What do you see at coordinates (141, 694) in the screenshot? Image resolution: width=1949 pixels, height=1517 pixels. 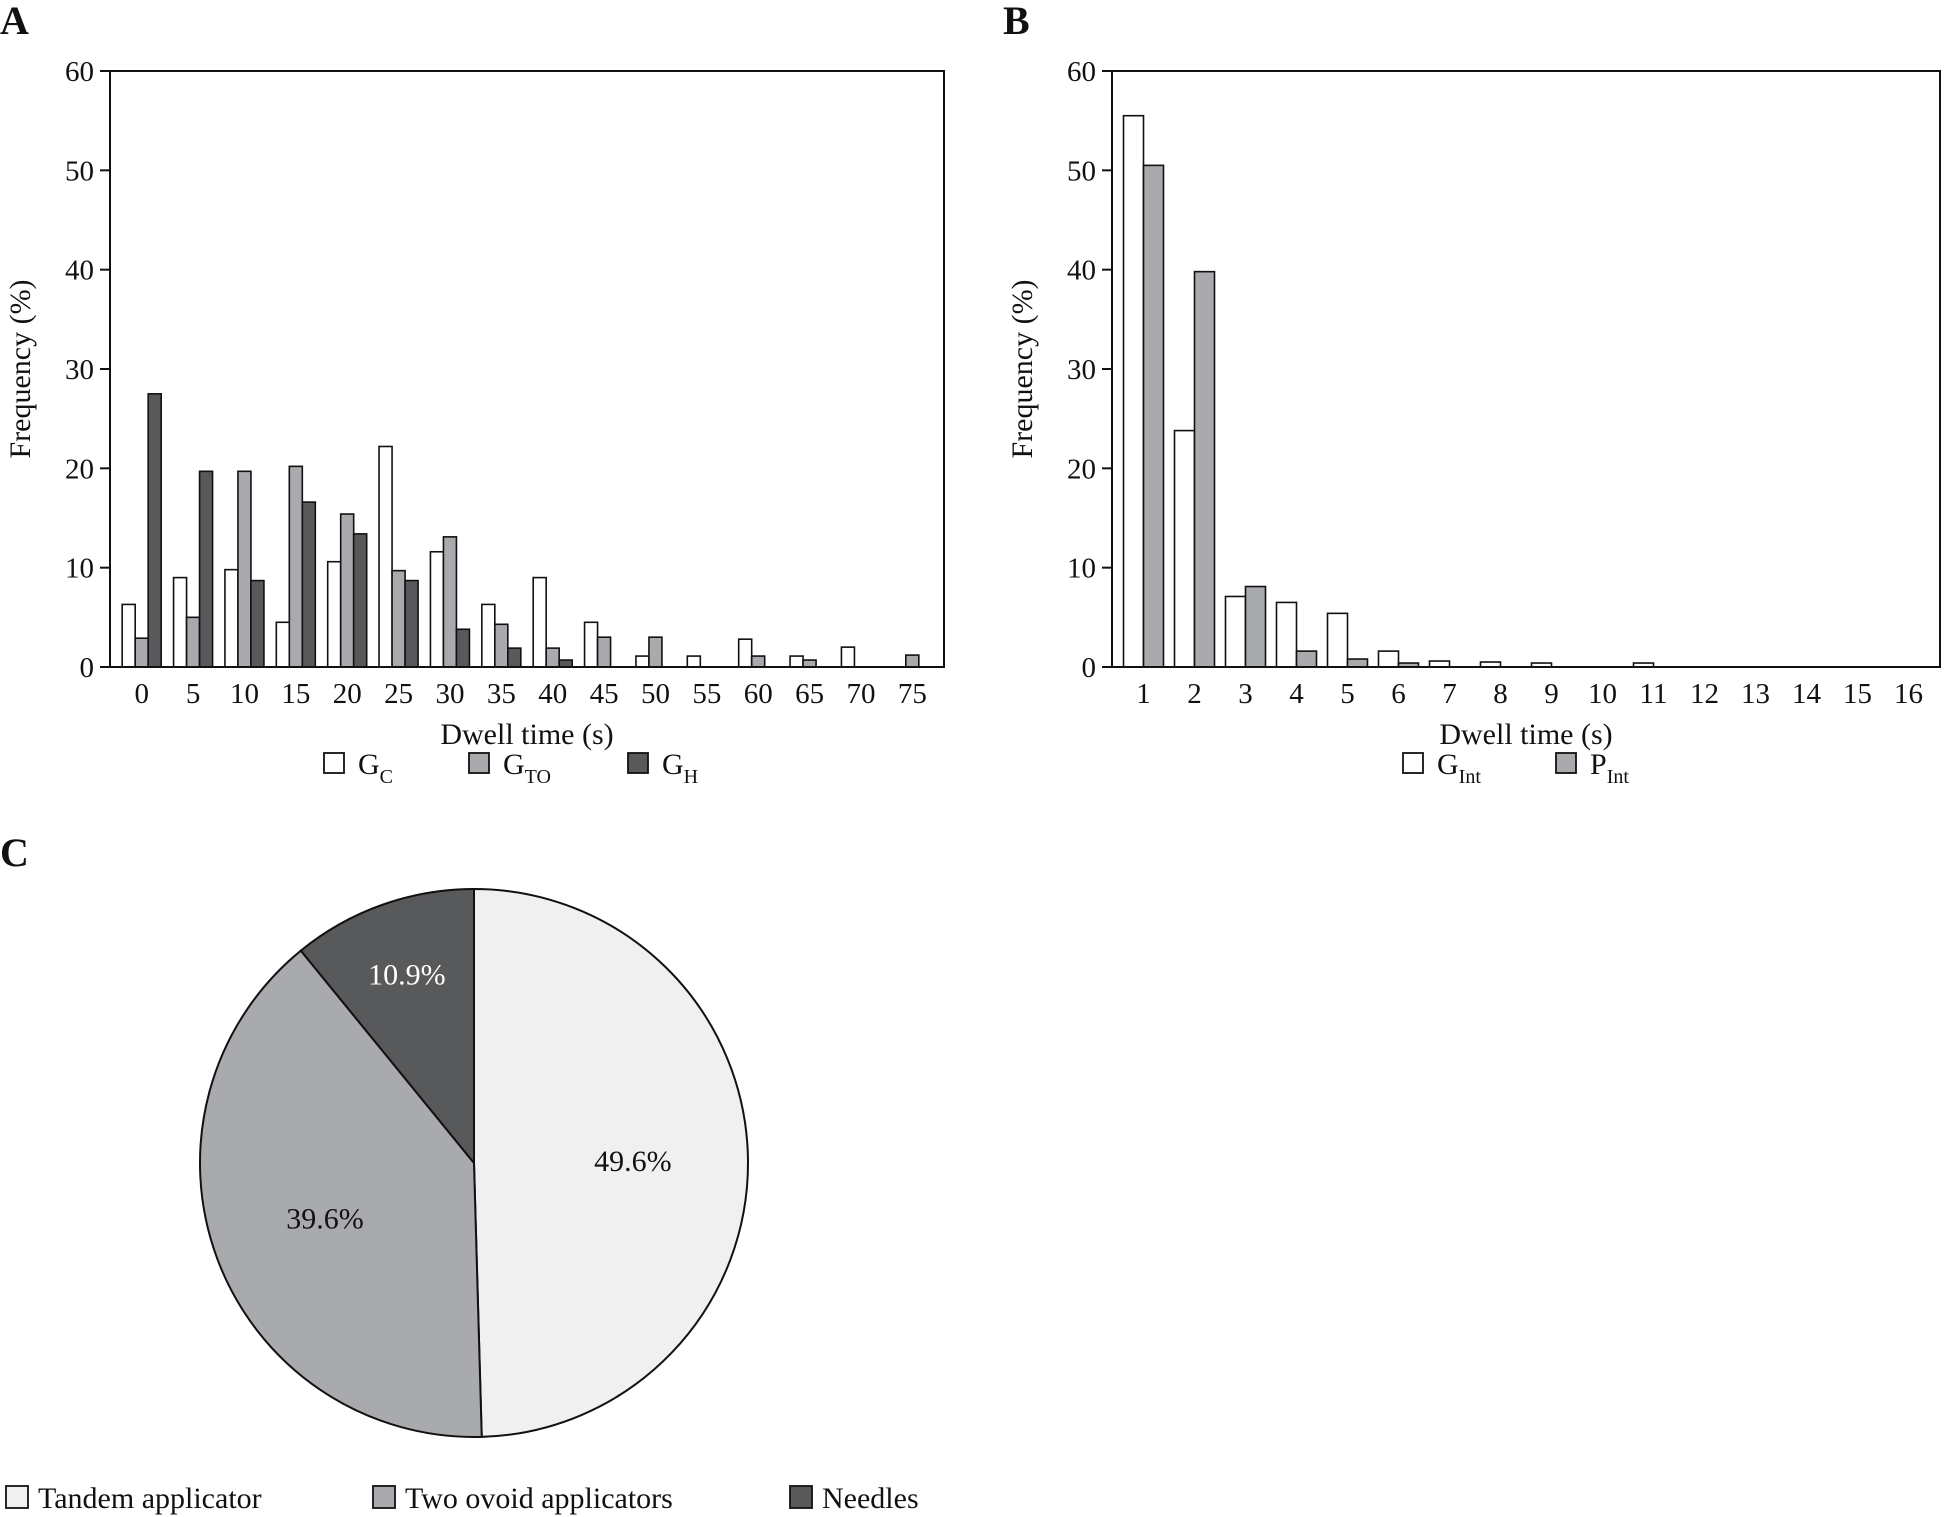 I see `x-tick-label: 0` at bounding box center [141, 694].